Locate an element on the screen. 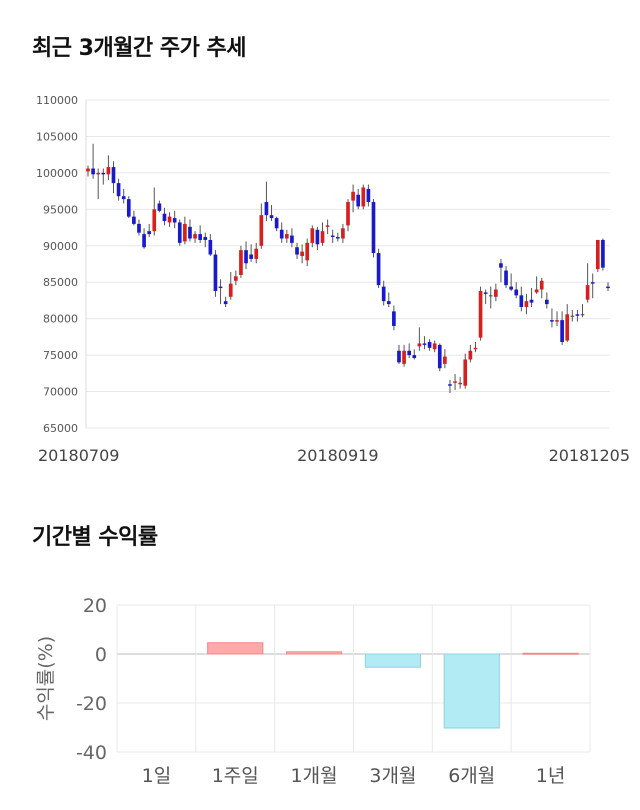  price-y-tick-label: 80000 is located at coordinates (60, 319).